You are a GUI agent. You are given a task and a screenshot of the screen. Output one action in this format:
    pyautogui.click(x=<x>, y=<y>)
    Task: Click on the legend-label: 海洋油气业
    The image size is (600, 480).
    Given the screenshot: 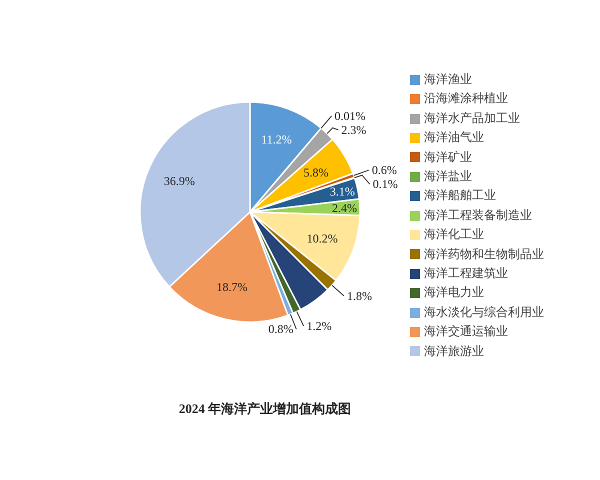 What is the action you would take?
    pyautogui.click(x=454, y=137)
    